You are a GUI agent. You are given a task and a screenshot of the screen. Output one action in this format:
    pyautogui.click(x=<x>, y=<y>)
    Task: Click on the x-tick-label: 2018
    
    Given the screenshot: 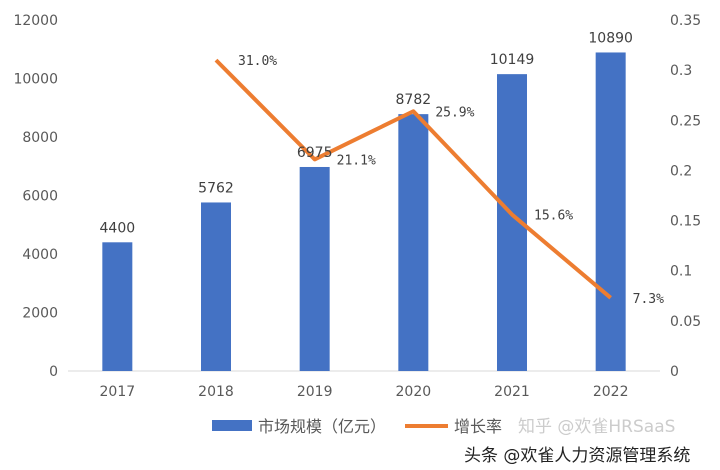 What is the action you would take?
    pyautogui.click(x=216, y=392)
    